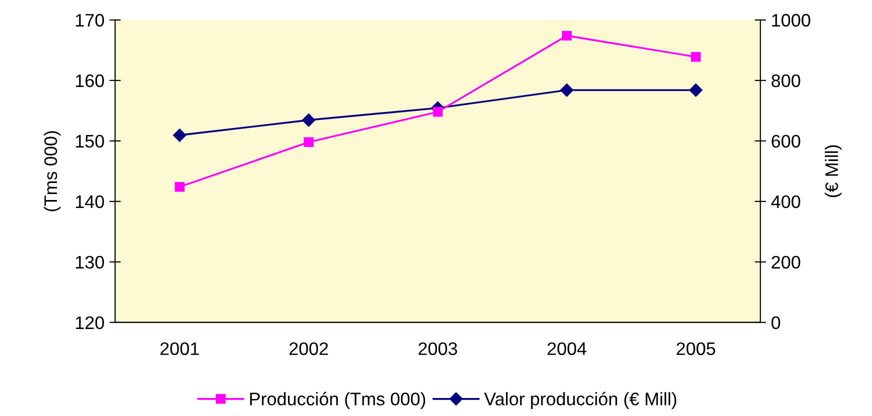  Describe the element at coordinates (833, 171) in the screenshot. I see `y2-axis-title: (€ Mill)` at that location.